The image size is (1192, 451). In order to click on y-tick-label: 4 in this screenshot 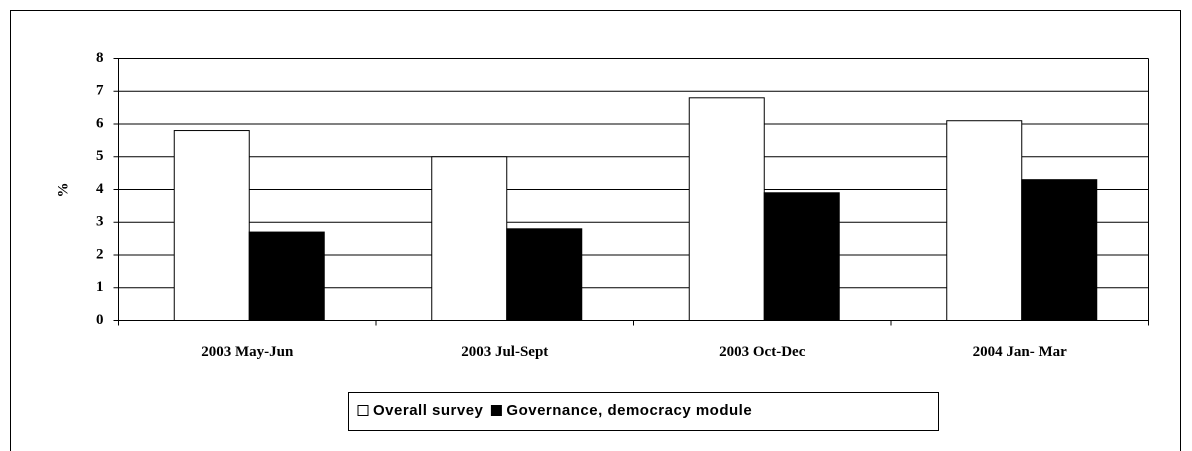, I will do `click(100, 189)`.